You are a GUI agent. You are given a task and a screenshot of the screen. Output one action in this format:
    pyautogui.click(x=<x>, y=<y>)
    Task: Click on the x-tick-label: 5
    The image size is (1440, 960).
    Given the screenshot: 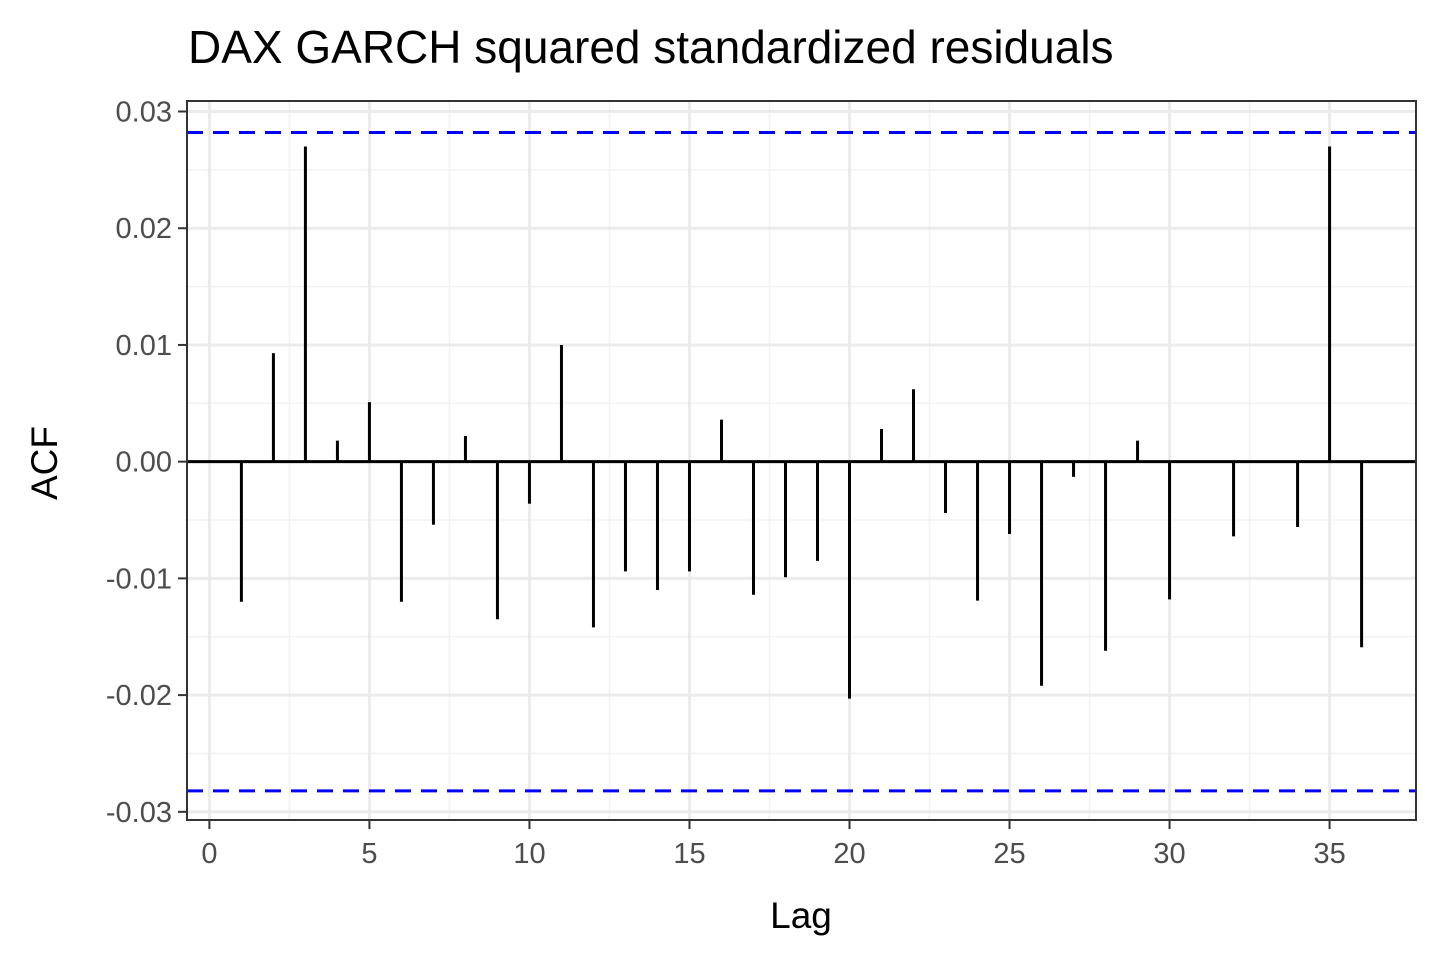 What is the action you would take?
    pyautogui.click(x=369, y=854)
    